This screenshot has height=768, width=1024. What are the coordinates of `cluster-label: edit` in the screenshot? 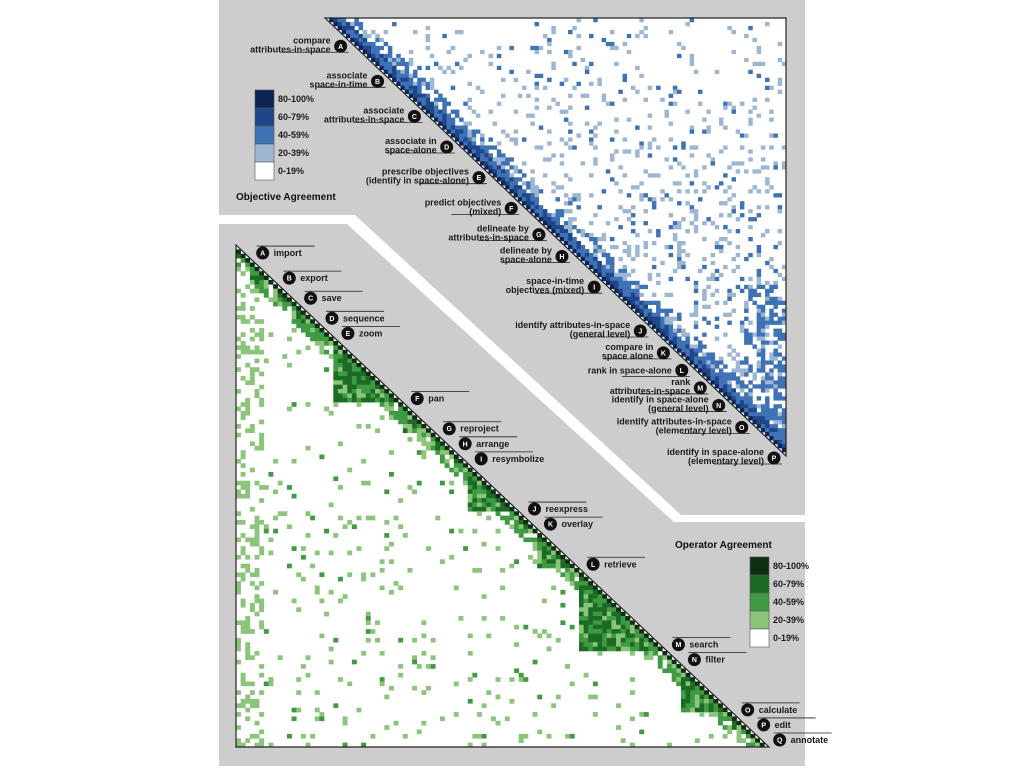 It's located at (783, 725).